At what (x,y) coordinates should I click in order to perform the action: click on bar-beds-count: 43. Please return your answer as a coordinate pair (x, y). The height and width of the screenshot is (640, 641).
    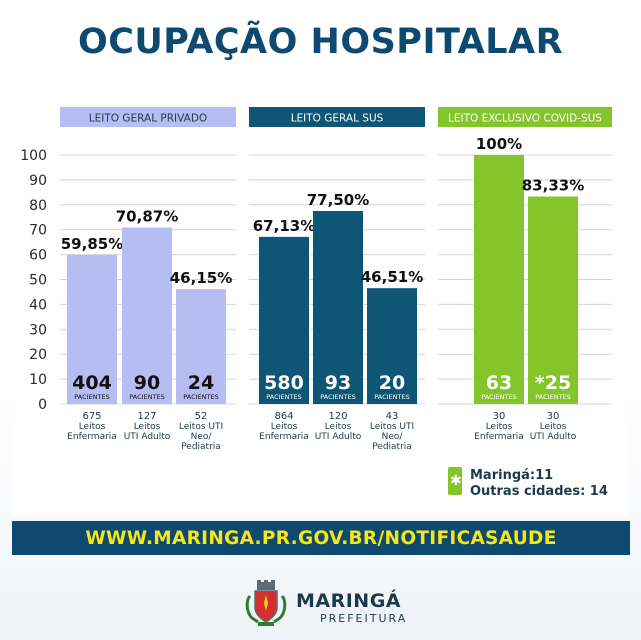
    Looking at the image, I should click on (392, 416).